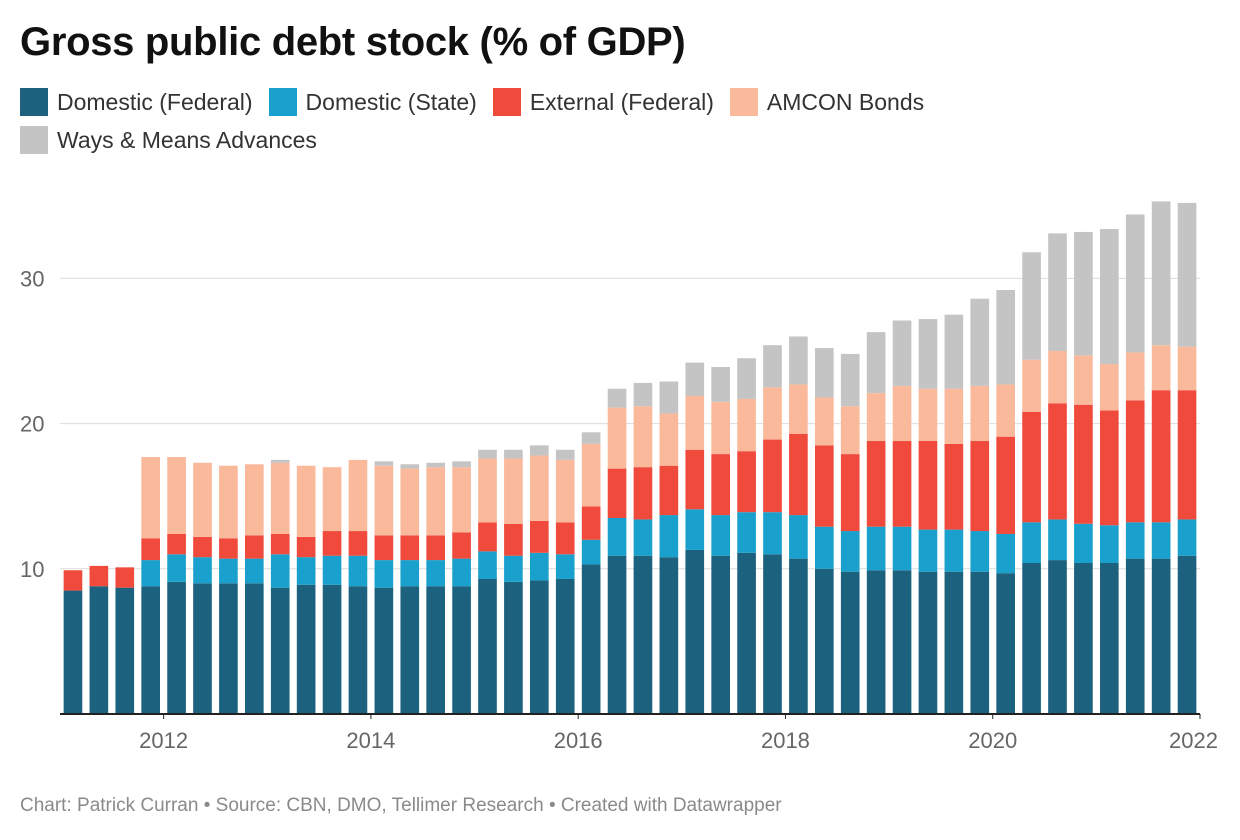 This screenshot has height=840, width=1240. I want to click on x-tick-label: 2018, so click(785, 740).